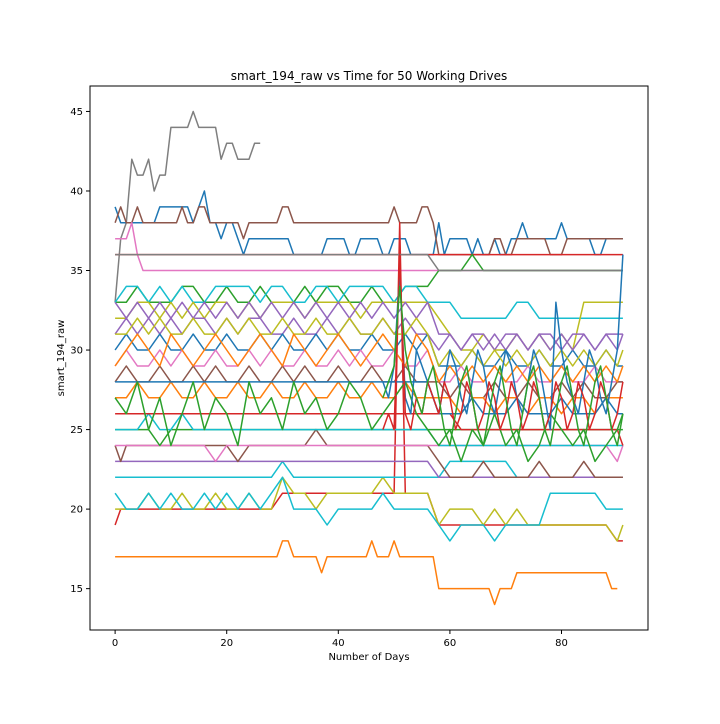  I want to click on y-axis-ticks: 15 20 25 30 35 40 45, so click(80, 351).